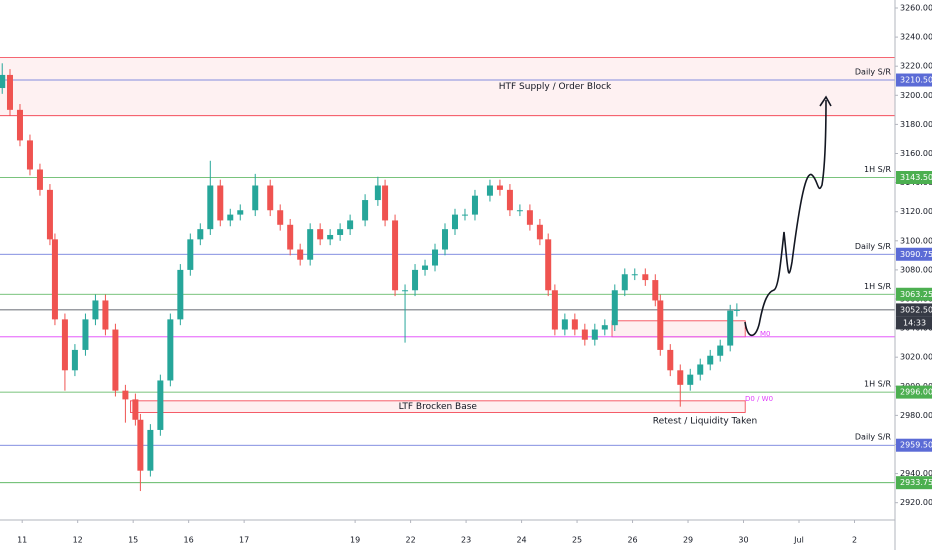 This screenshot has width=932, height=550. I want to click on x-tick-label: 24, so click(521, 540).